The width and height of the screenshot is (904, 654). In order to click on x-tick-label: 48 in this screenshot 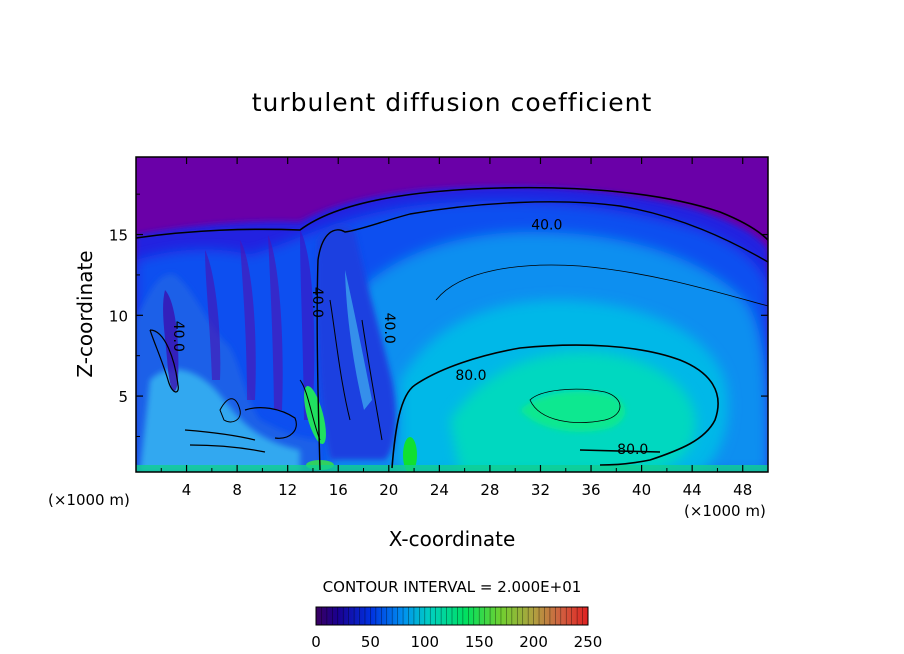, I will do `click(742, 490)`.